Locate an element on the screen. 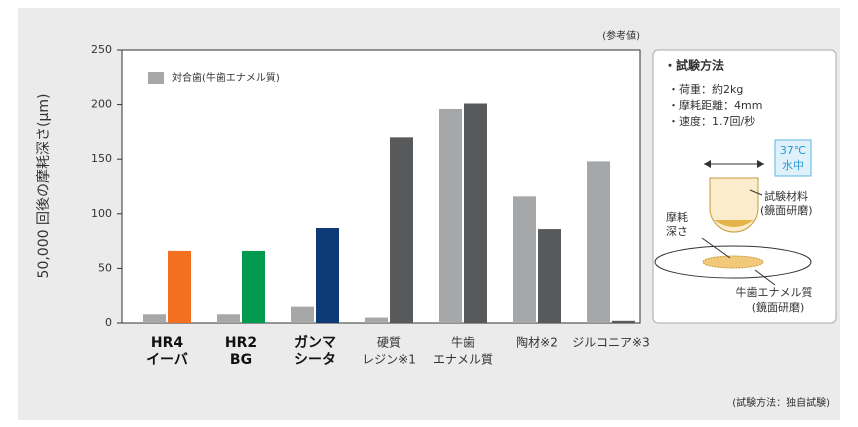 The width and height of the screenshot is (858, 427). panel-line: ・速度：1.7回/秒 is located at coordinates (711, 121).